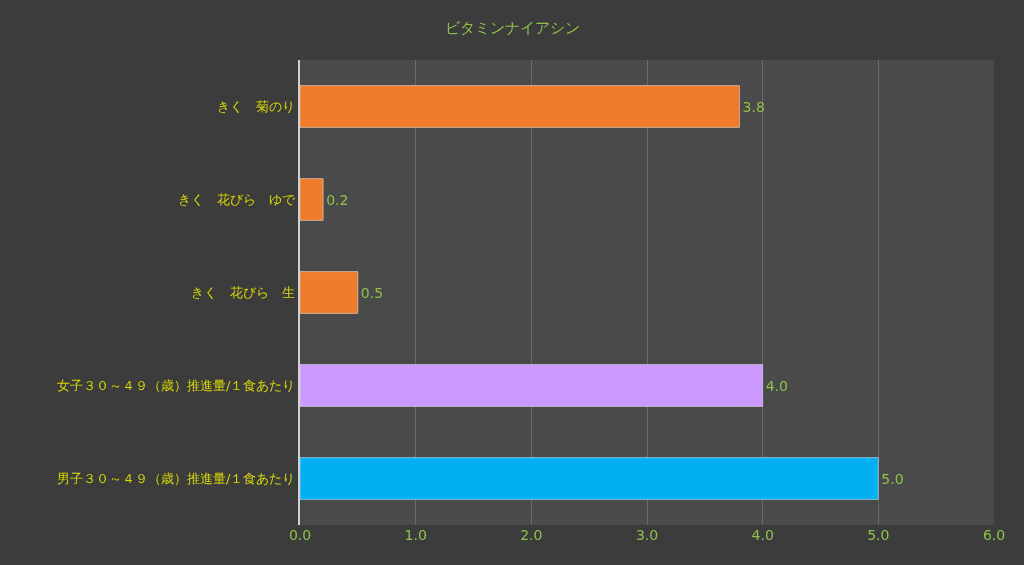 This screenshot has width=1024, height=565. Describe the element at coordinates (372, 292) in the screenshot. I see `data-label: 0.5` at that location.